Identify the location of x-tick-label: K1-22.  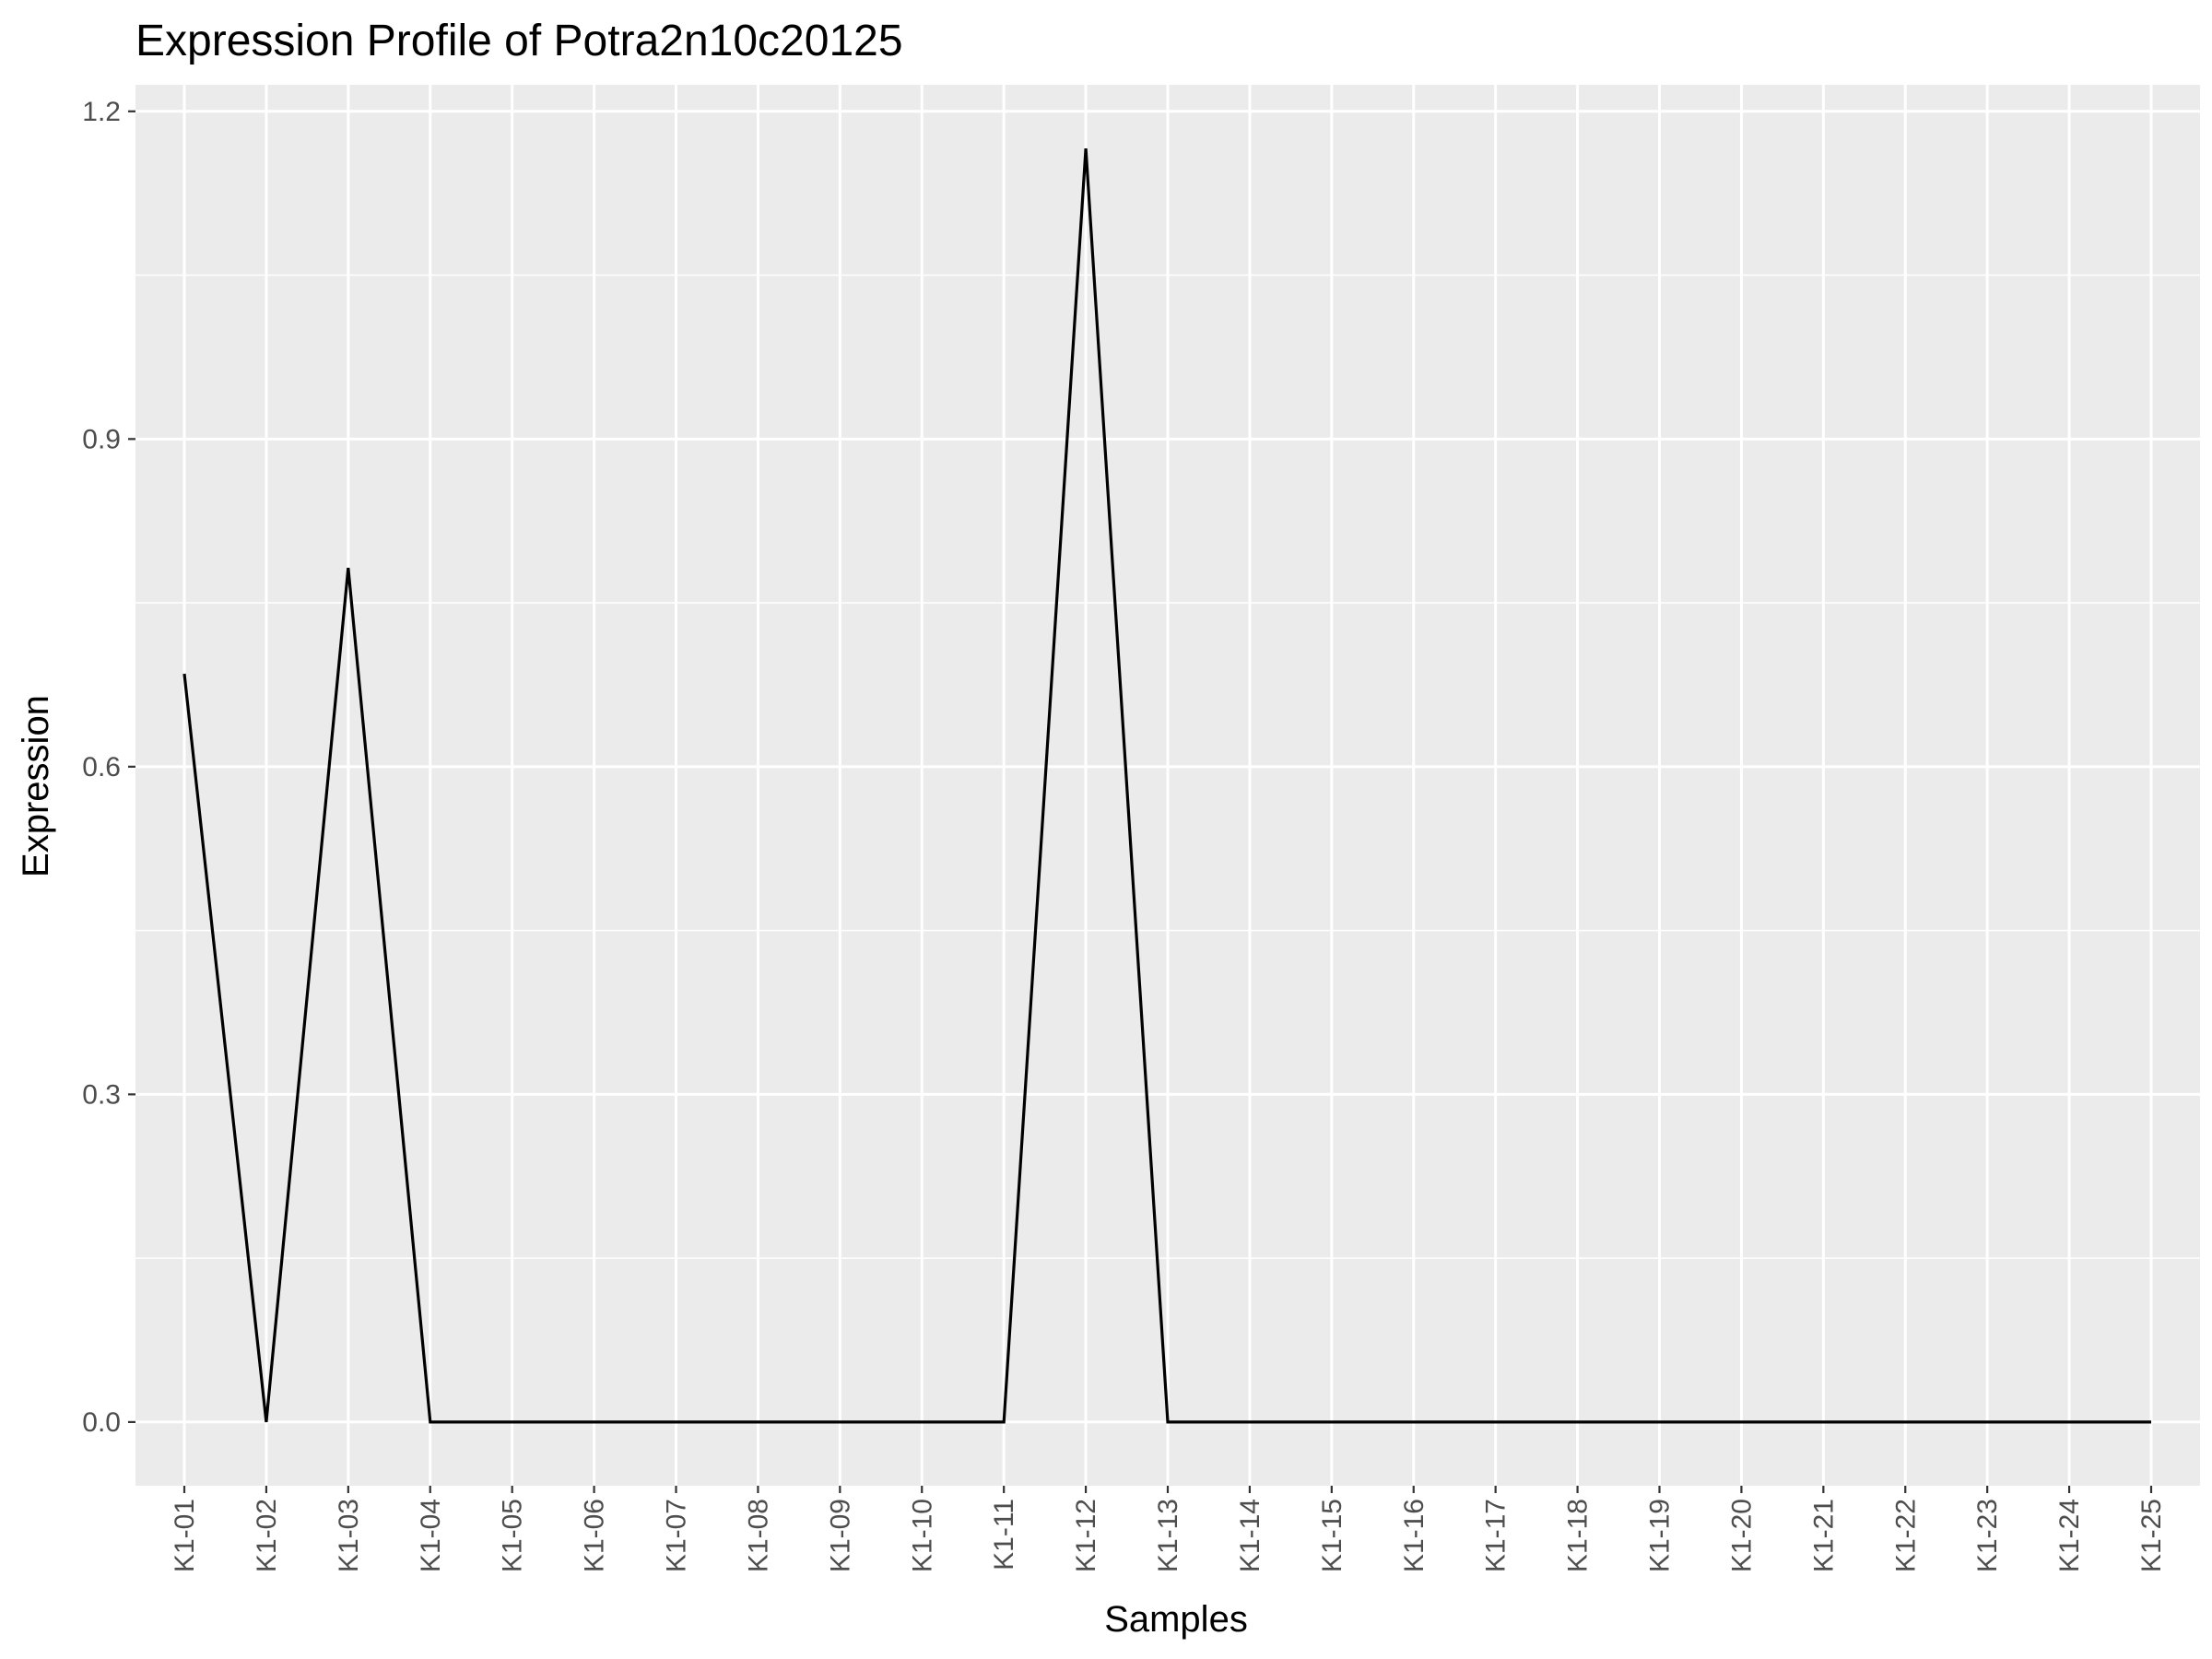
(1905, 1535).